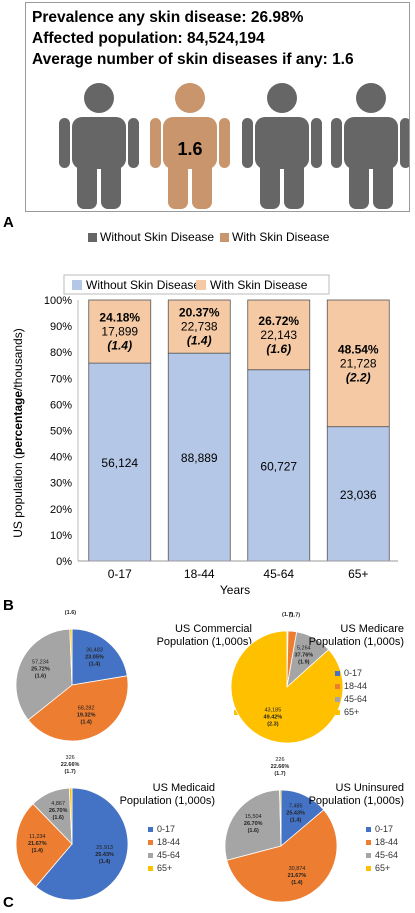 This screenshot has height=913, width=415. Describe the element at coordinates (358, 377) in the screenshot. I see `bar-with-average-label: (2.2)` at that location.